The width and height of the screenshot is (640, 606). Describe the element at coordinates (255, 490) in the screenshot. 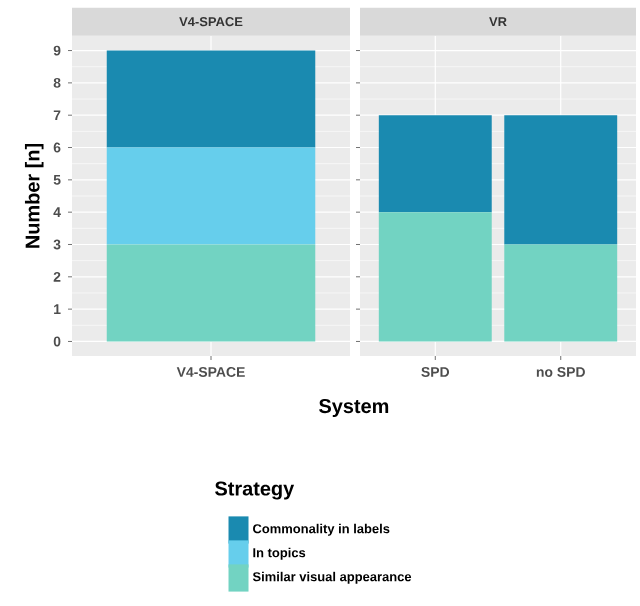

I see `legend-title: Strategy` at that location.